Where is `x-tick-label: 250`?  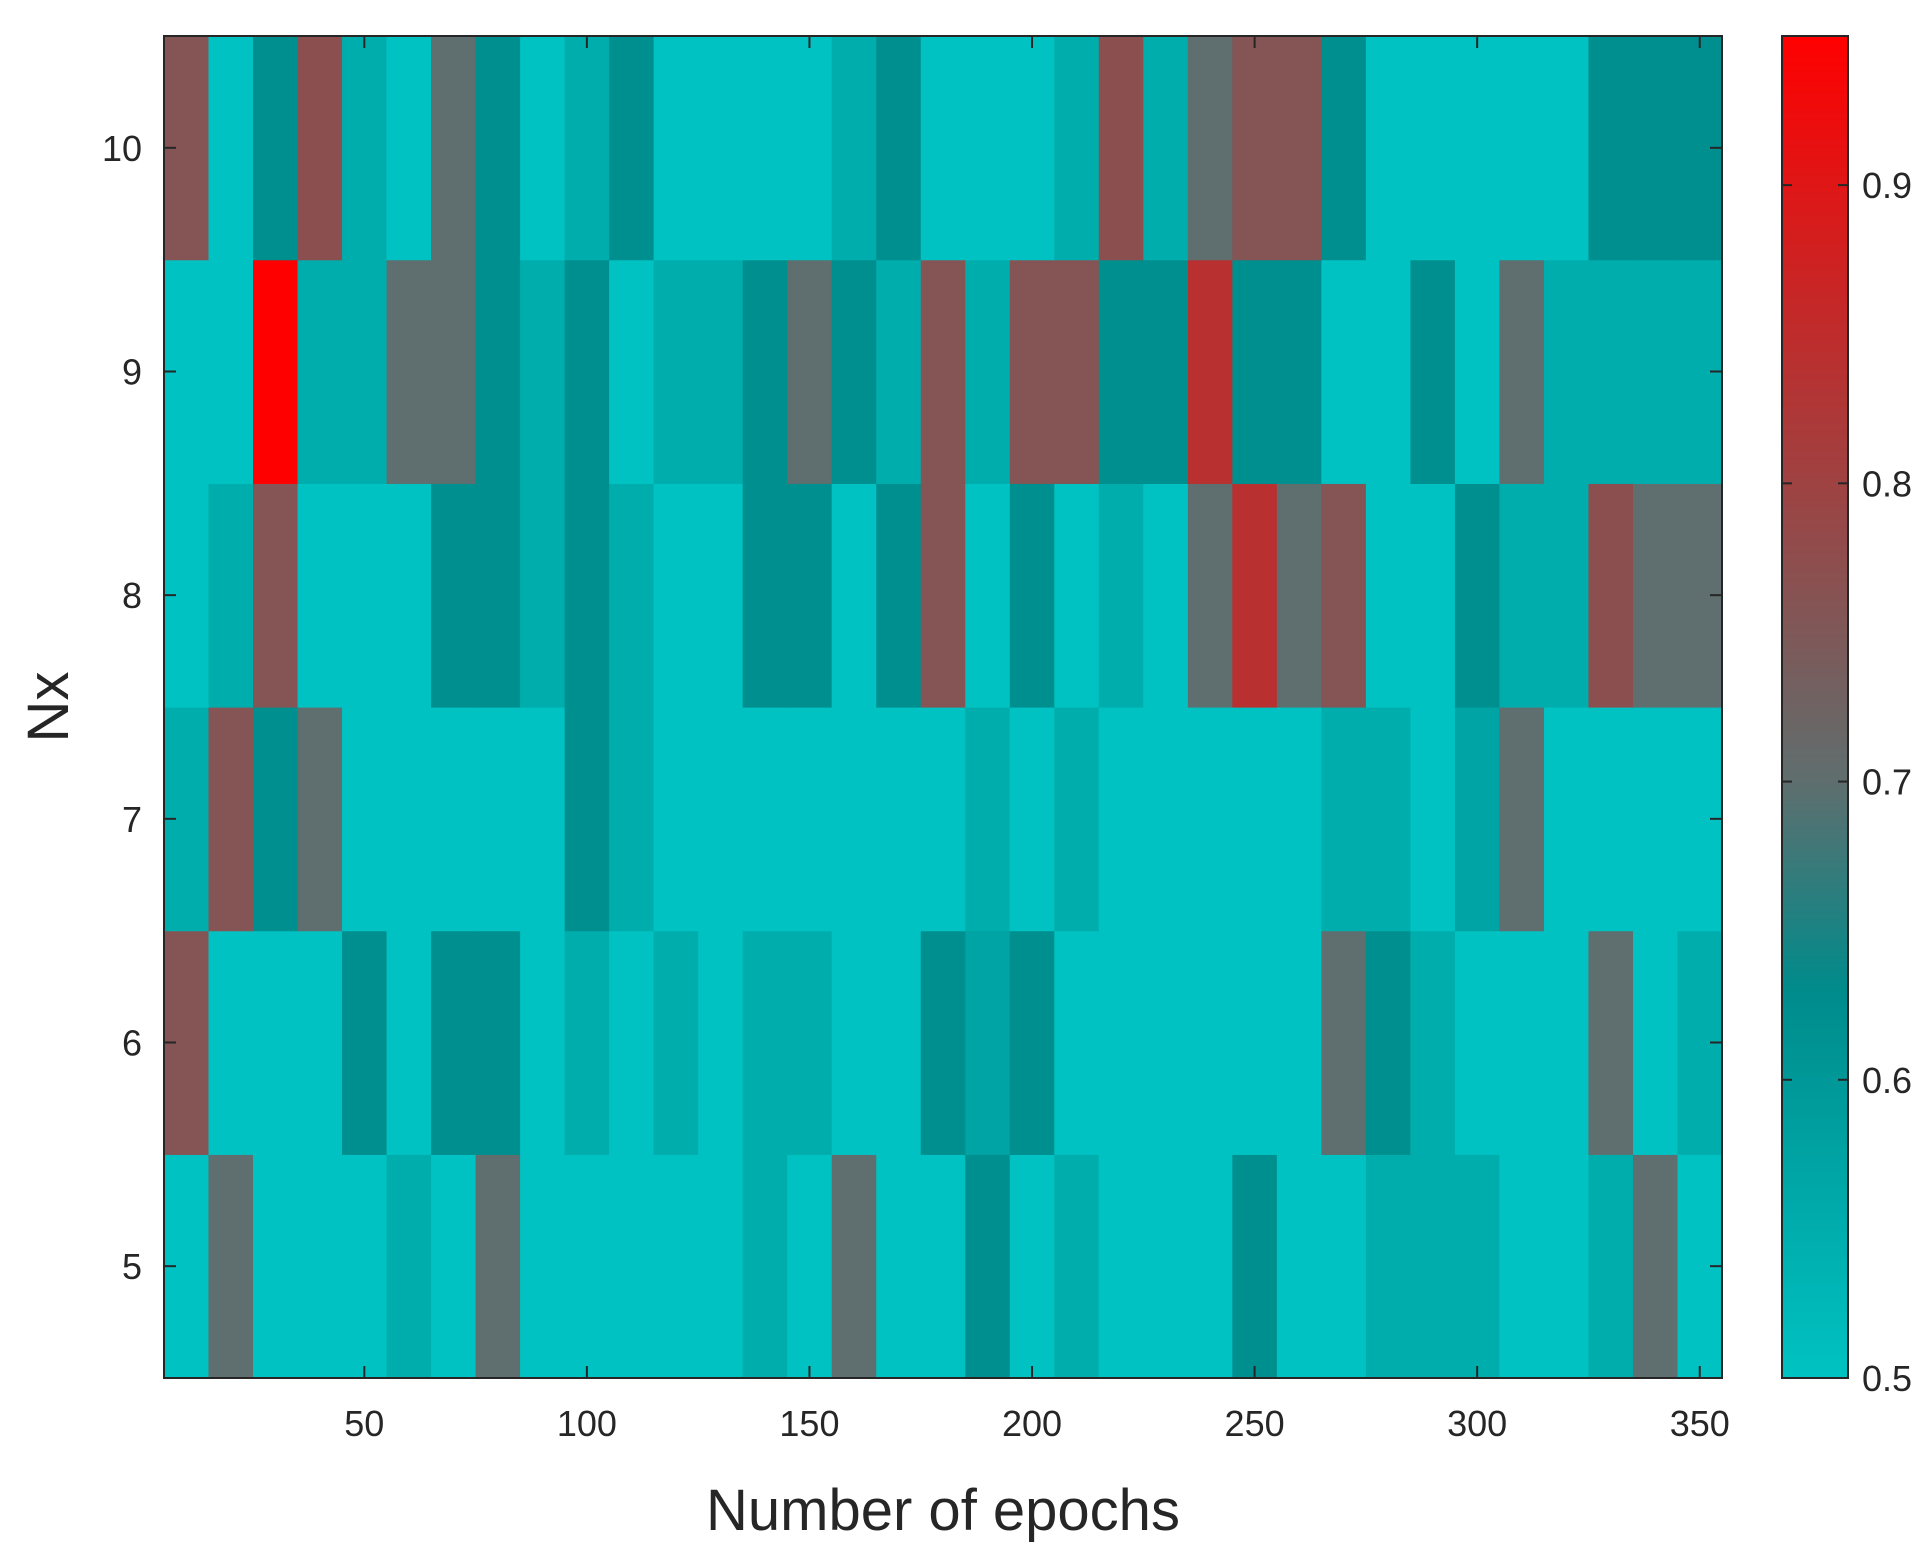 x-tick-label: 250 is located at coordinates (1255, 1423).